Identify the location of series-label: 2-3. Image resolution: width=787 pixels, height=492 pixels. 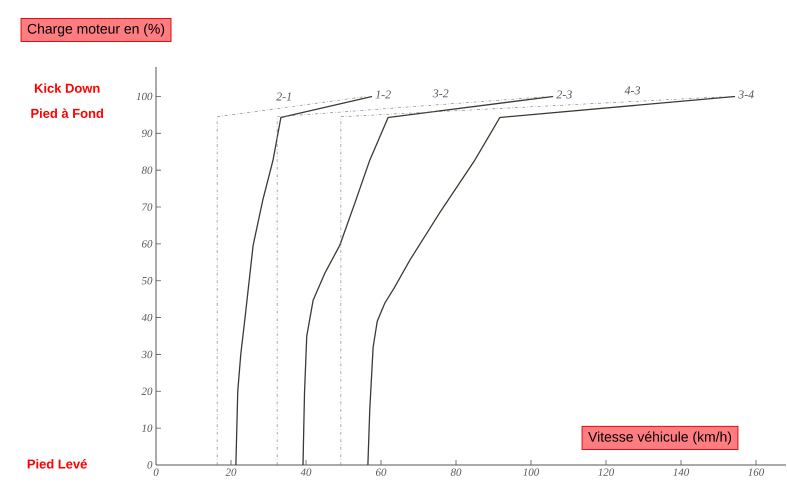
(564, 94).